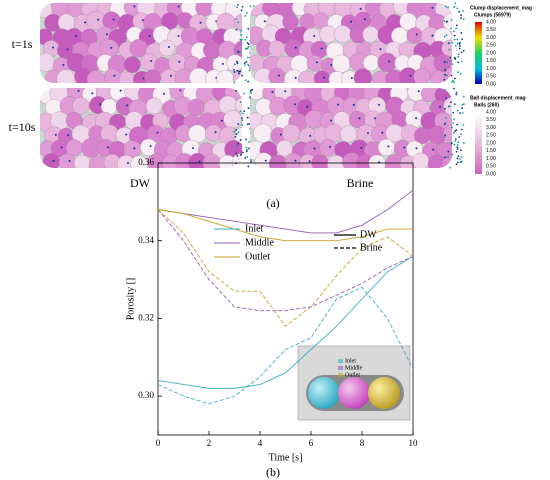 The image size is (550, 480). I want to click on y-tick-label: 0.36, so click(146, 162).